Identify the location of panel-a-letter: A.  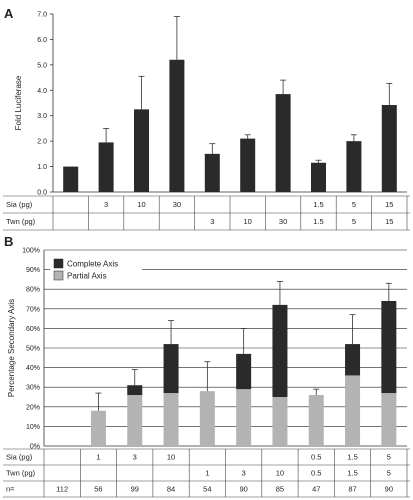
(9, 13).